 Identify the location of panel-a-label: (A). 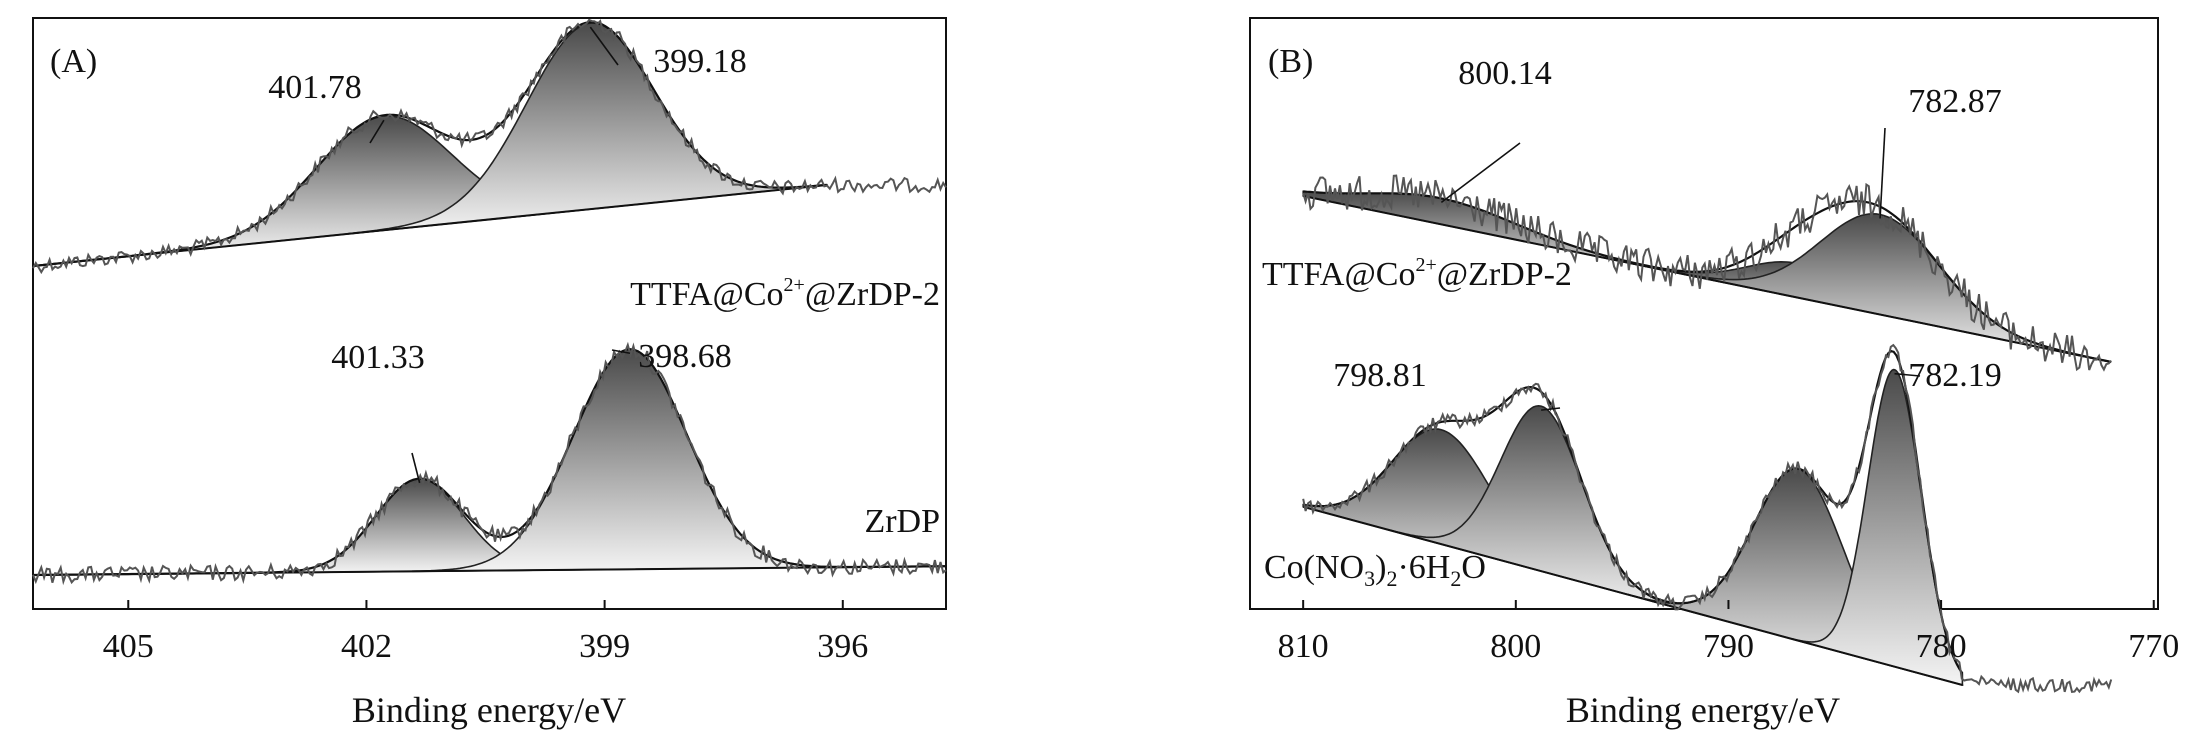
(73, 61).